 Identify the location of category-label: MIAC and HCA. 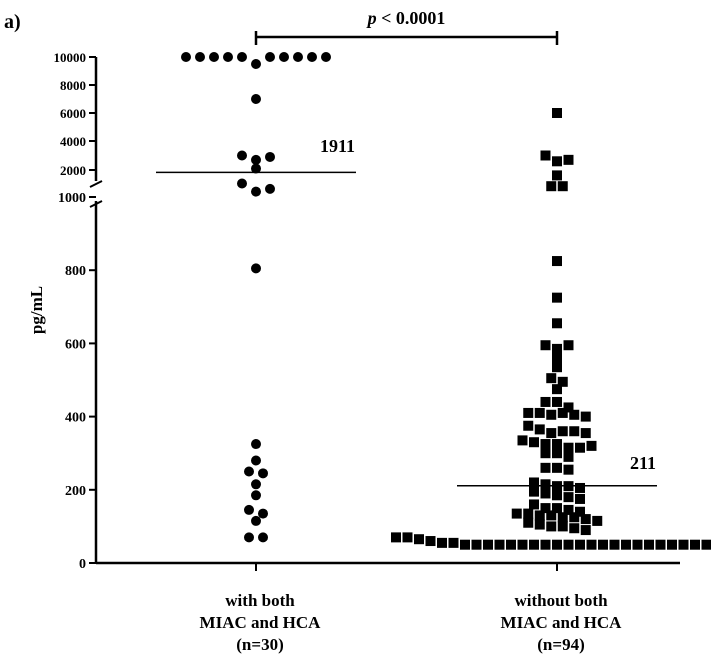
(261, 622).